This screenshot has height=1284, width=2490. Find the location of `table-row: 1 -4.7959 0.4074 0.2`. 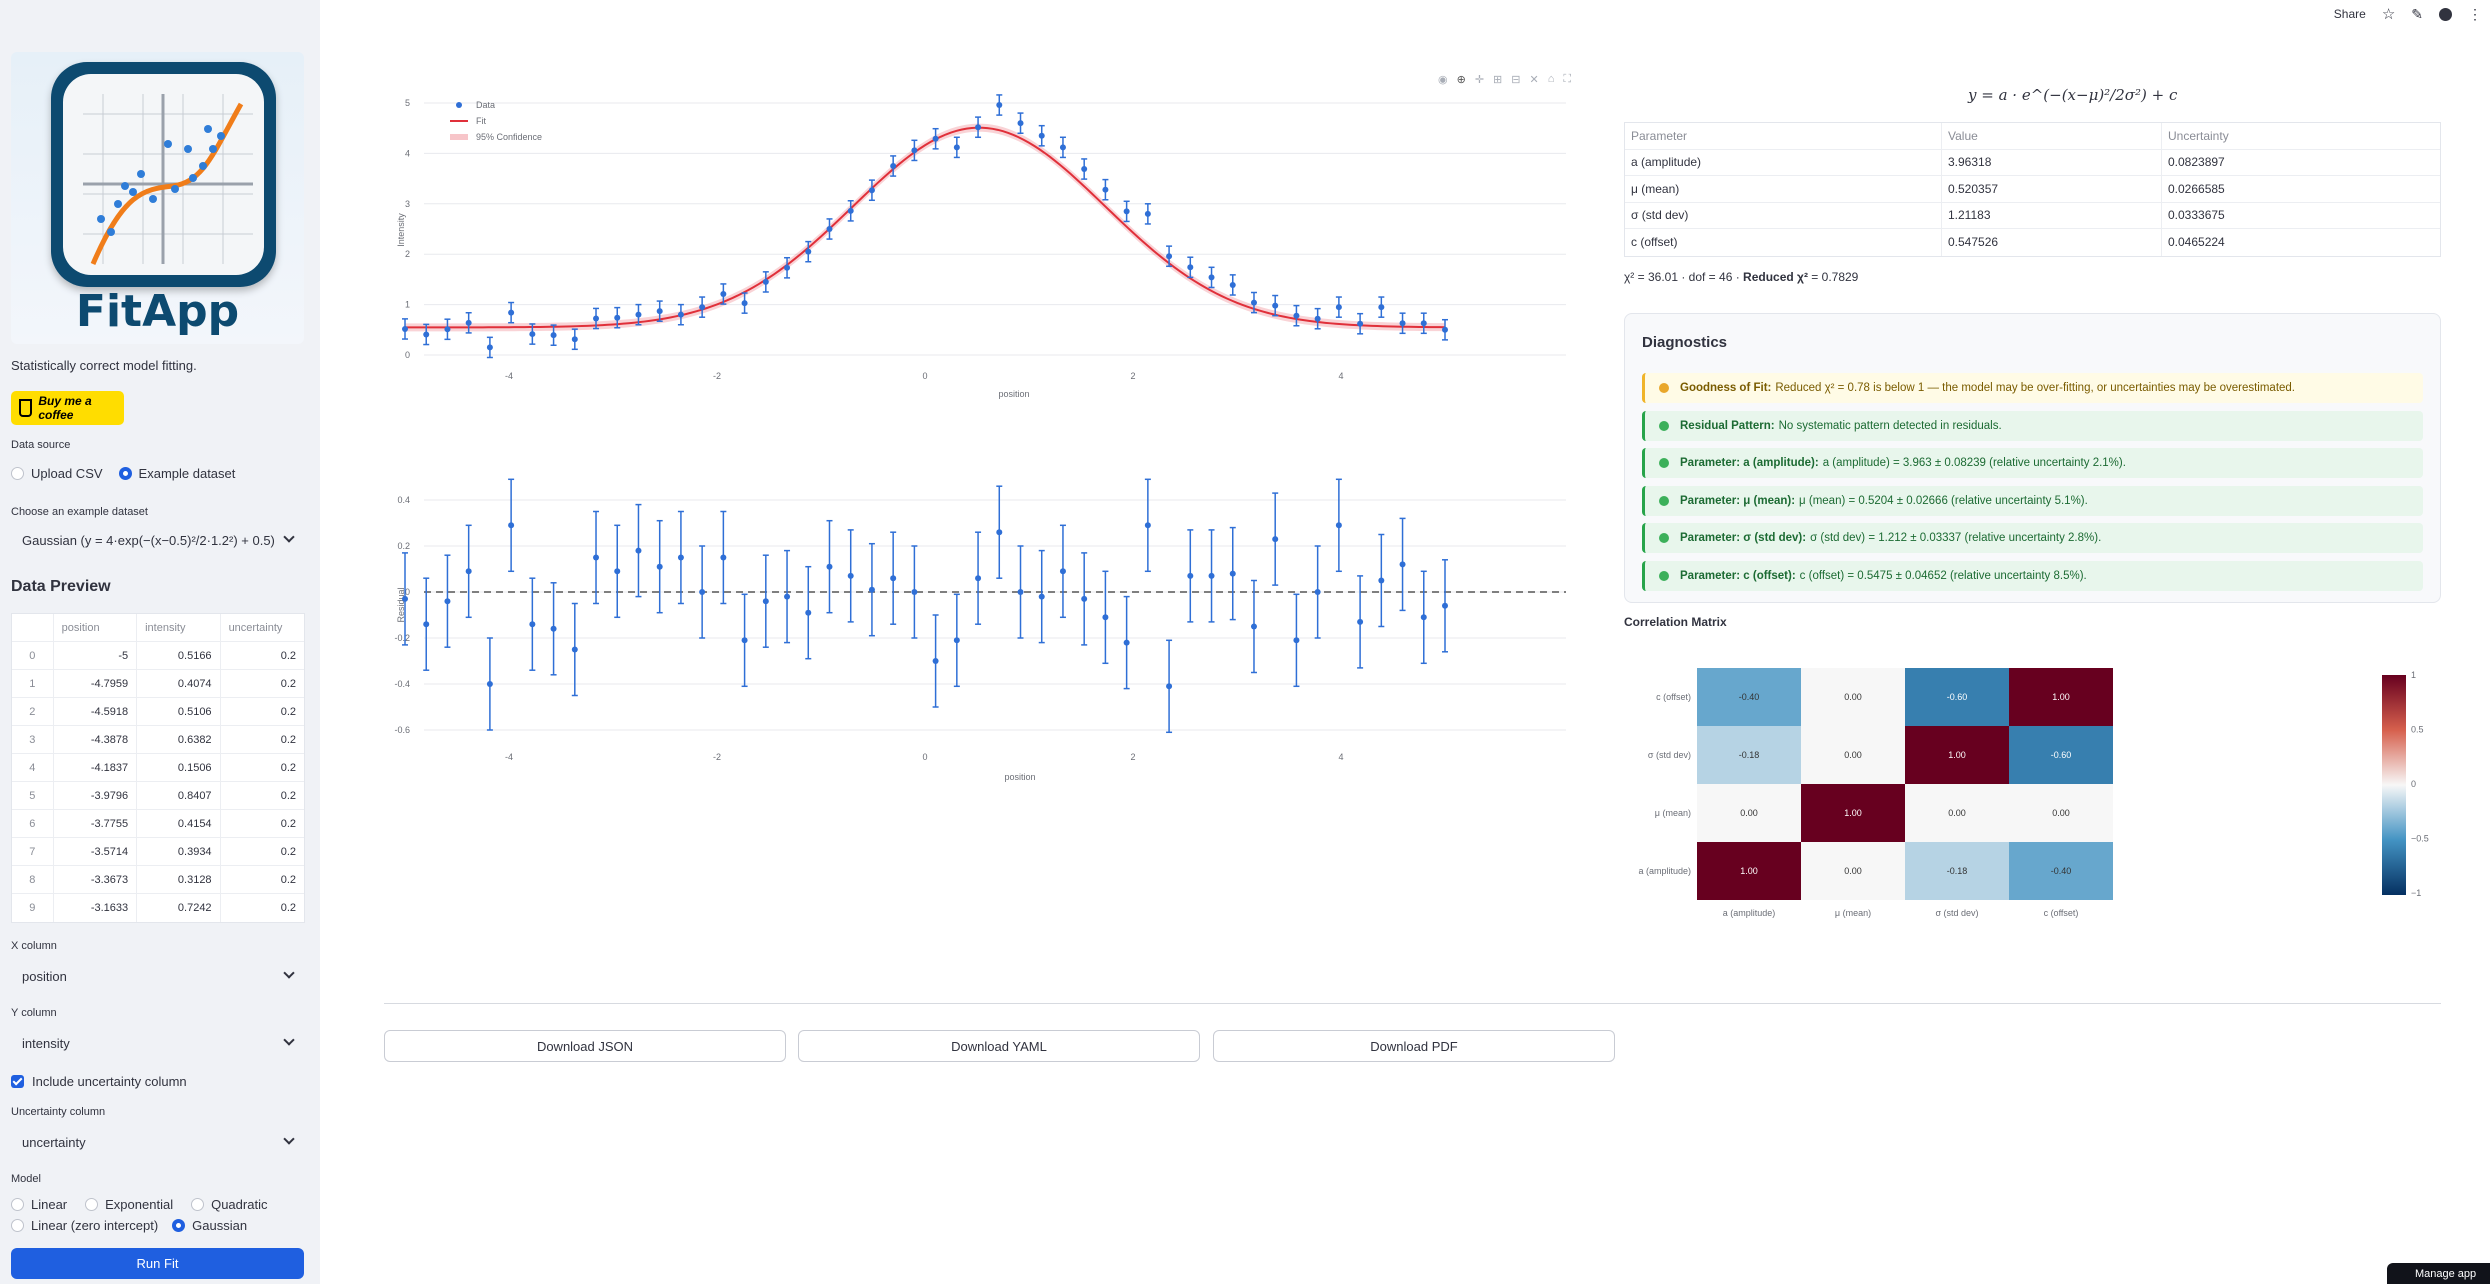

table-row: 1 -4.7959 0.4074 0.2 is located at coordinates (158, 684).